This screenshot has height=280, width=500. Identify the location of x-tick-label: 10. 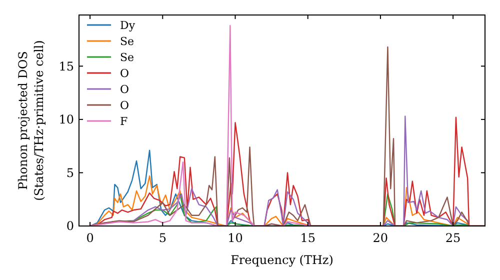
(235, 238).